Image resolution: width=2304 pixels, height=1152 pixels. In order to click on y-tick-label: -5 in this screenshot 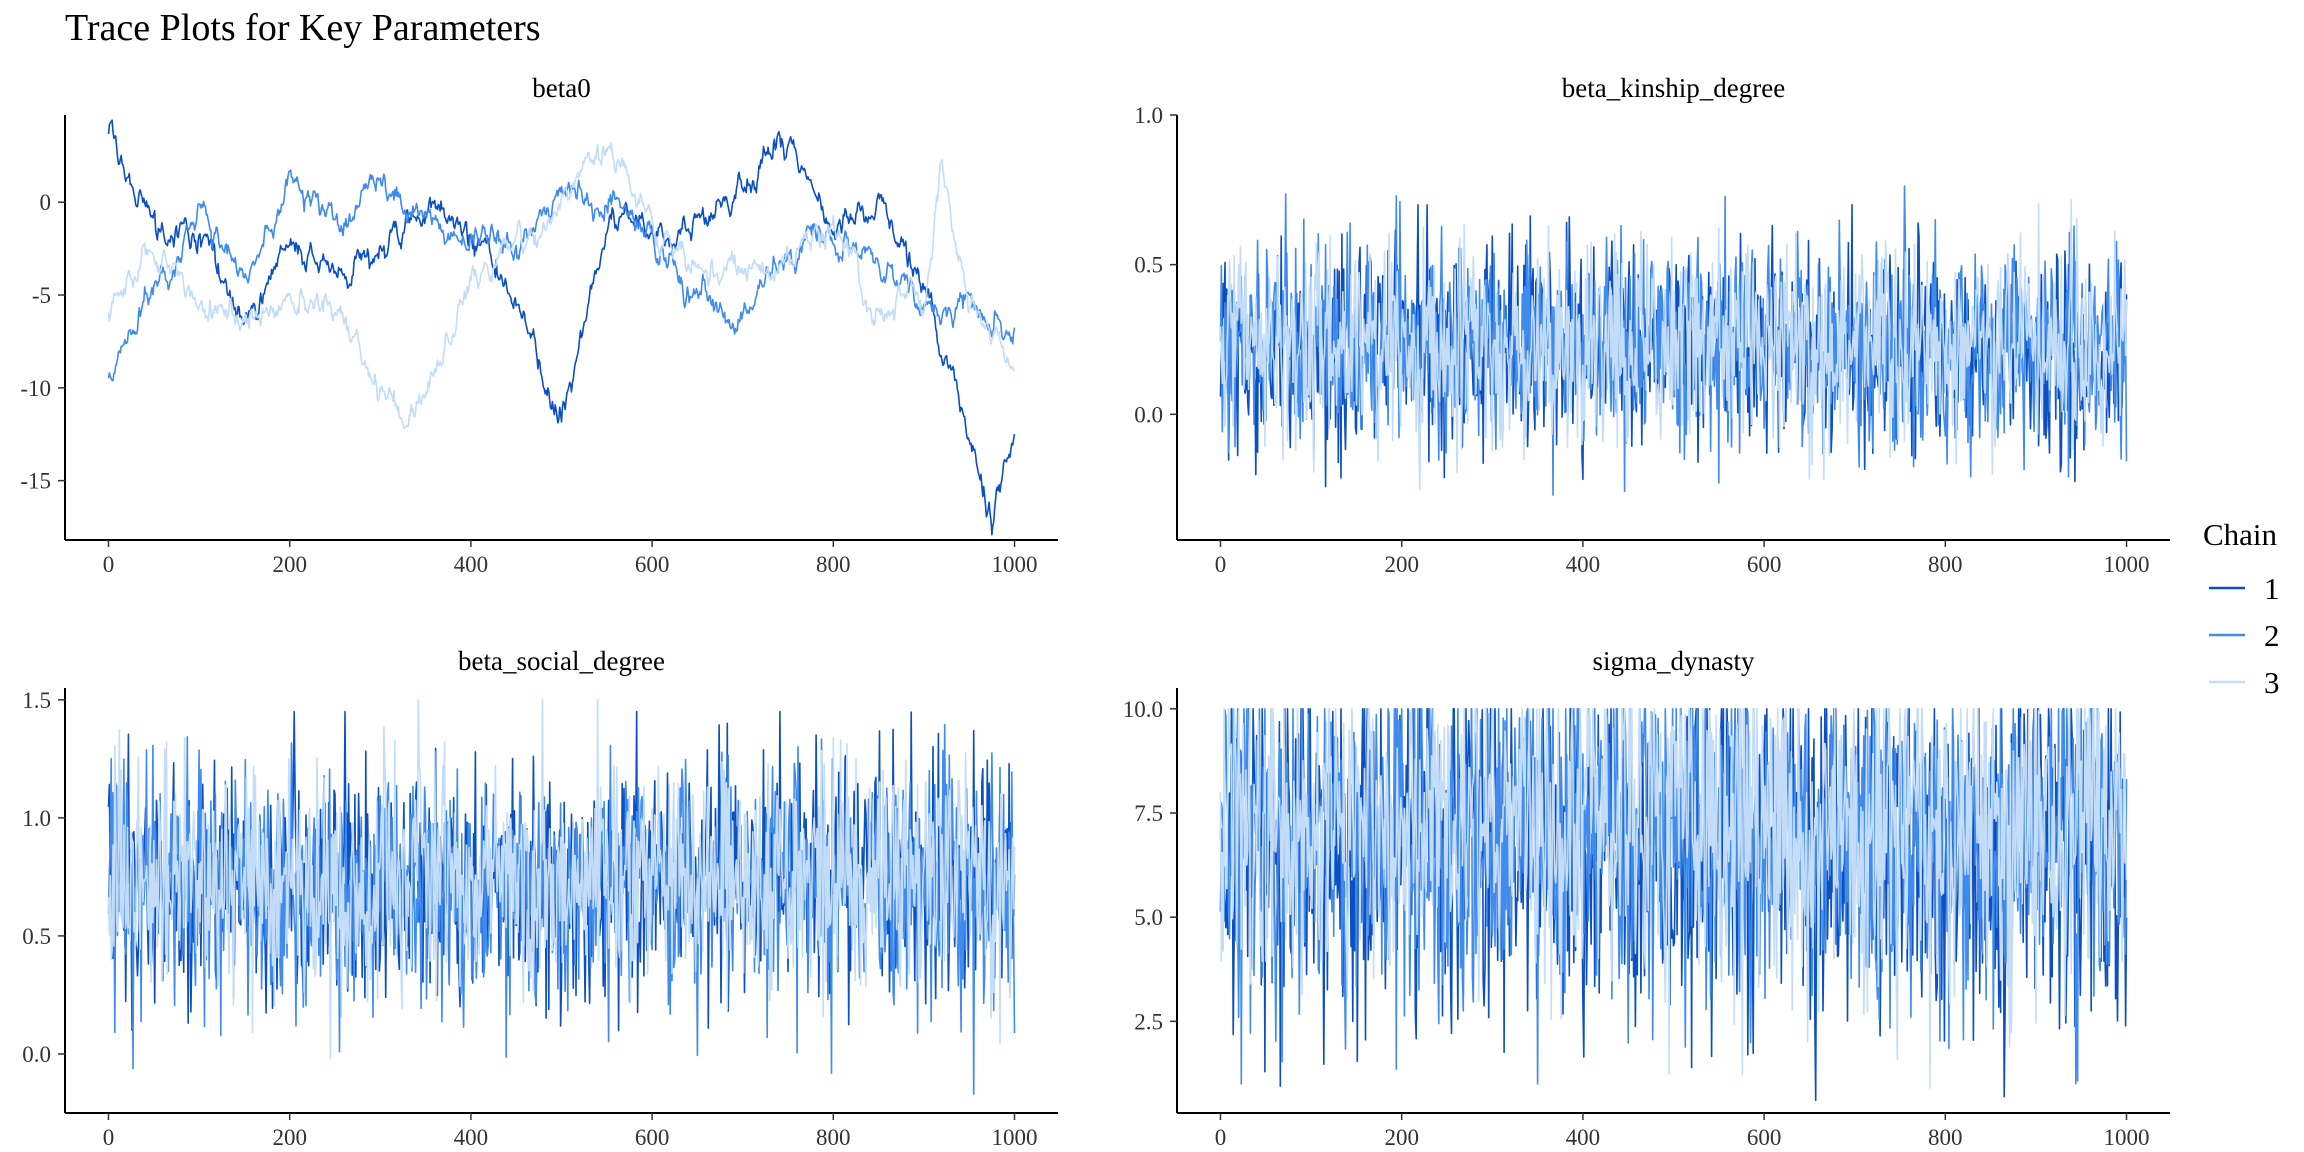, I will do `click(41, 295)`.